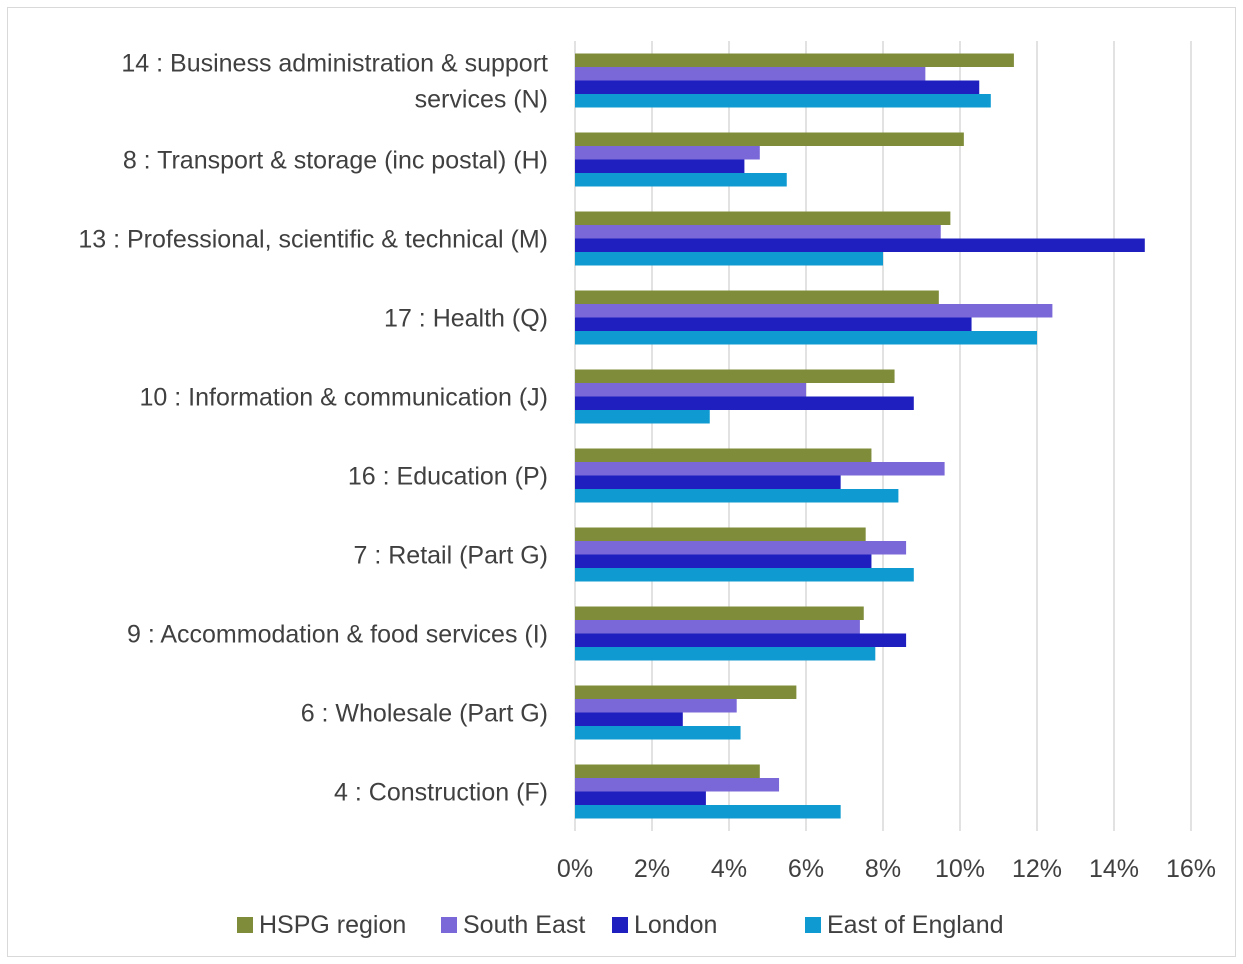 The image size is (1243, 964). I want to click on x-tick-label: 0%, so click(575, 869).